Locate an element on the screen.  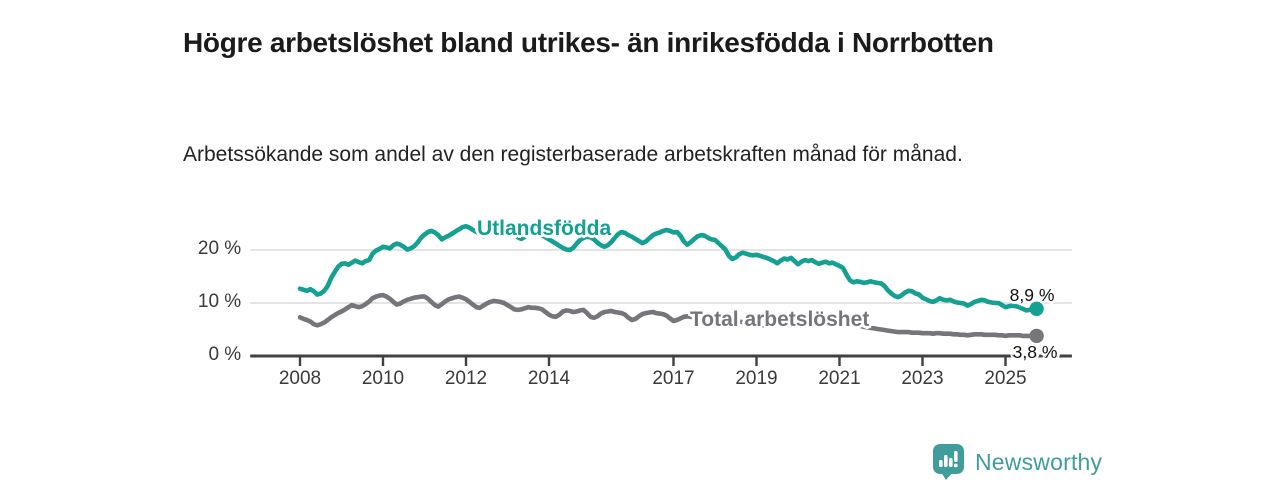
newsworthy-wordmark: Newsworthy is located at coordinates (1039, 462).